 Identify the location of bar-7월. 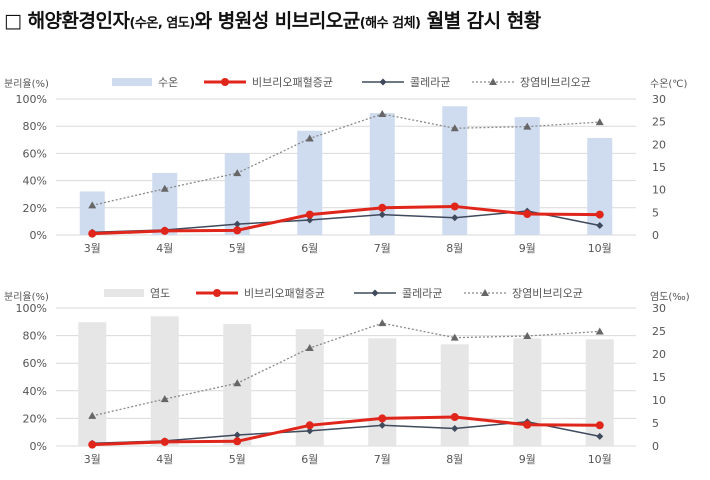
(382, 392).